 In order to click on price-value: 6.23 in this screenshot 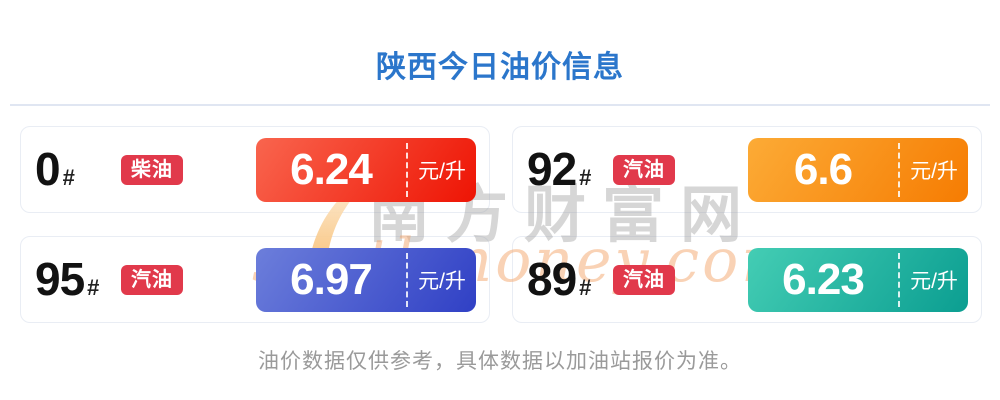, I will do `click(823, 279)`.